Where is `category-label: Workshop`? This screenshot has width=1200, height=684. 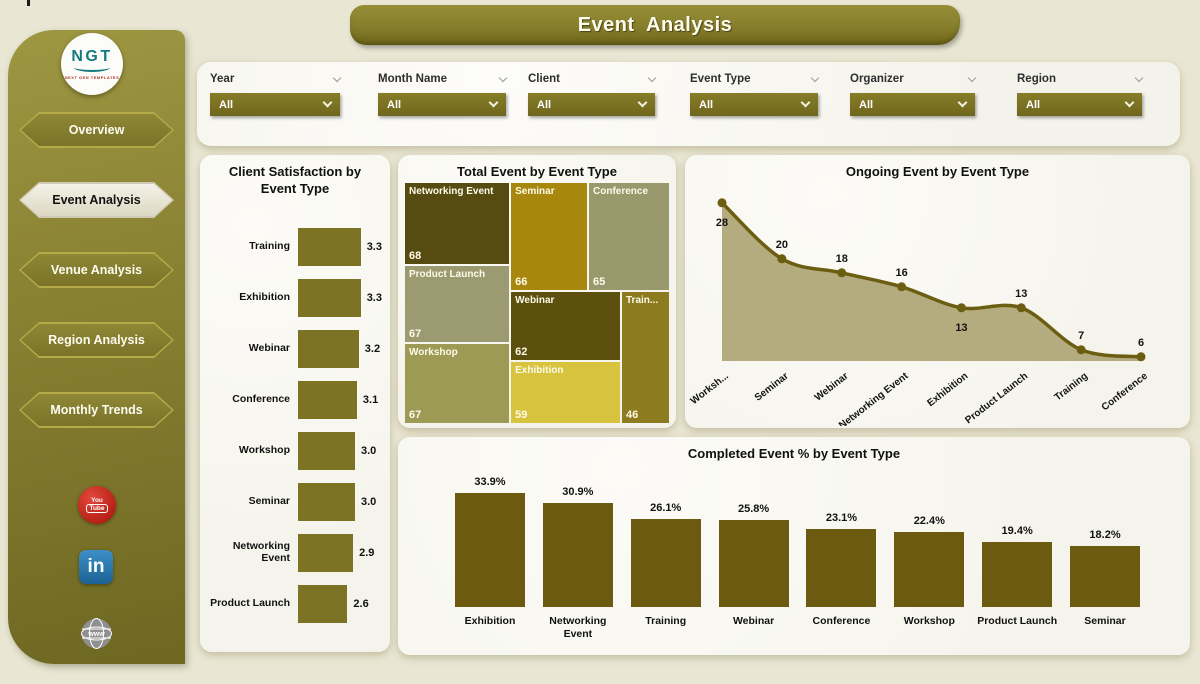 category-label: Workshop is located at coordinates (264, 449).